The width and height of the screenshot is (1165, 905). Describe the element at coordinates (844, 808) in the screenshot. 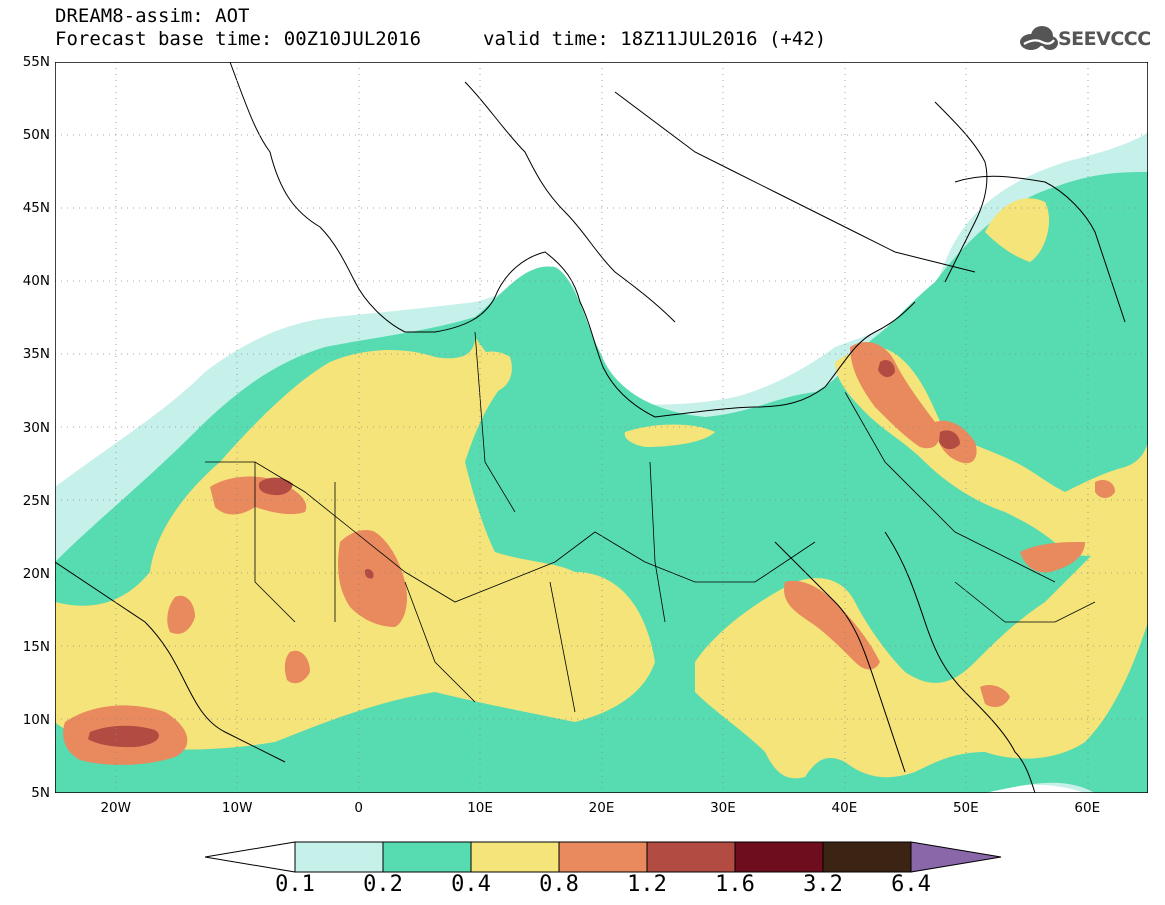

I see `lon-tick-label: 40E` at that location.